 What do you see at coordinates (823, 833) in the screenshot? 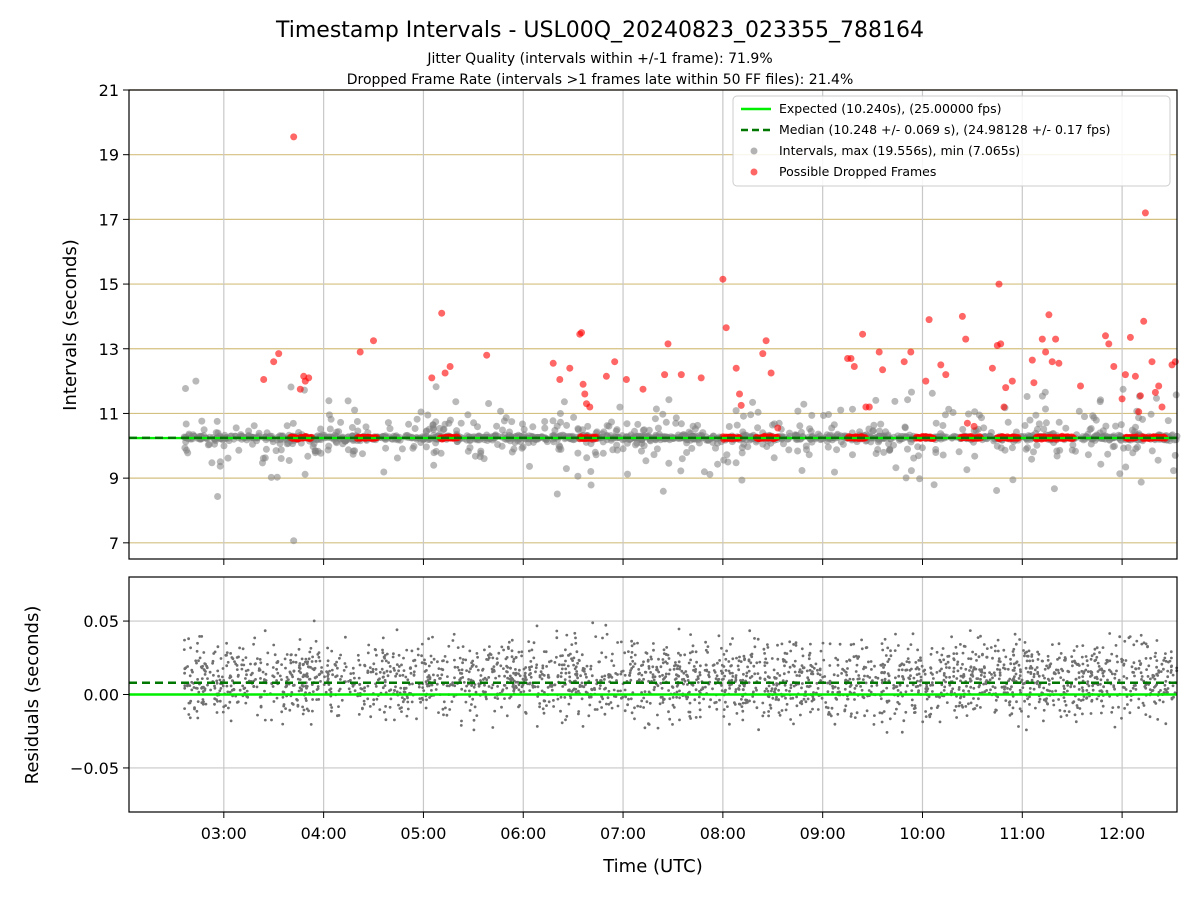
I see `x-tick-label: 09:00` at bounding box center [823, 833].